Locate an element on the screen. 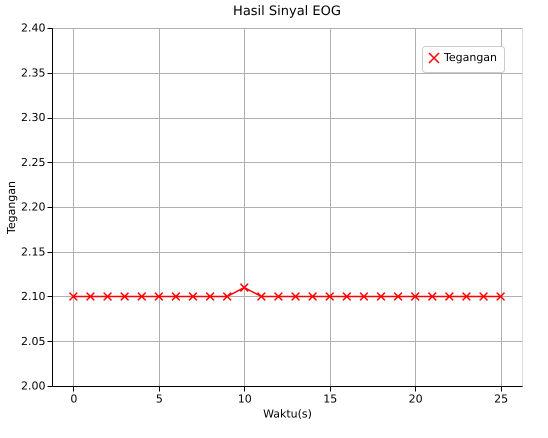 Image resolution: width=548 pixels, height=438 pixels. x-tick-label: 10 is located at coordinates (245, 399).